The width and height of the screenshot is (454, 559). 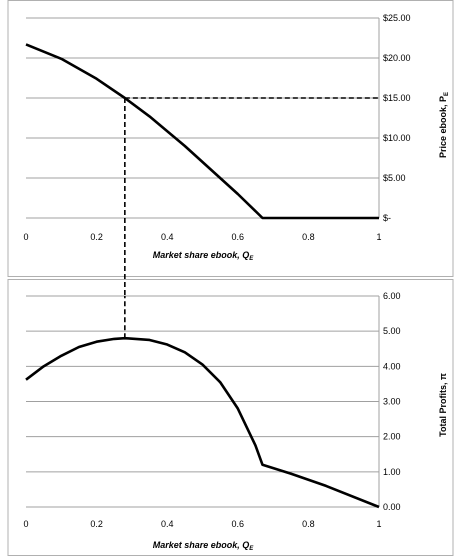 I want to click on profit-y-tick-label: 0.00, so click(x=392, y=507).